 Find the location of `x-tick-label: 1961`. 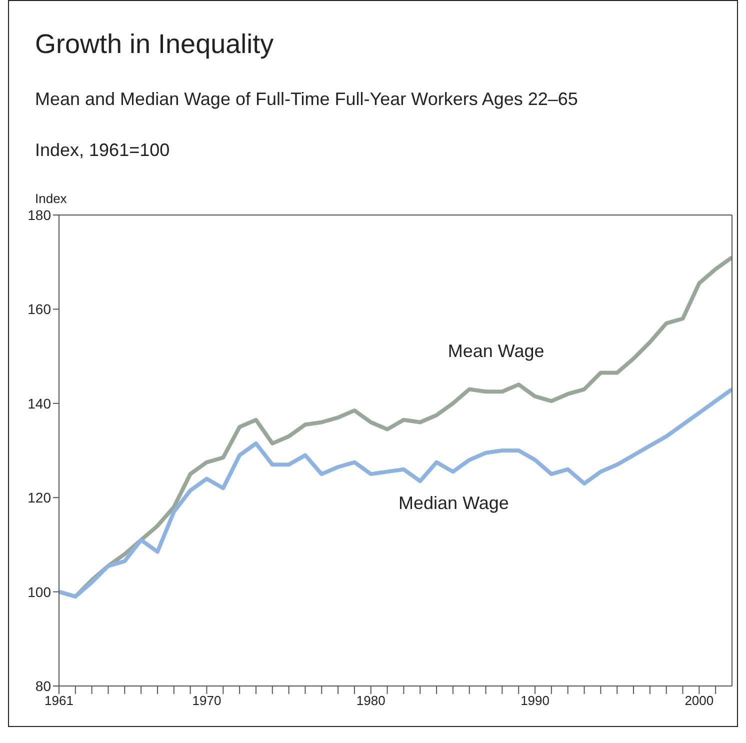

x-tick-label: 1961 is located at coordinates (59, 700).